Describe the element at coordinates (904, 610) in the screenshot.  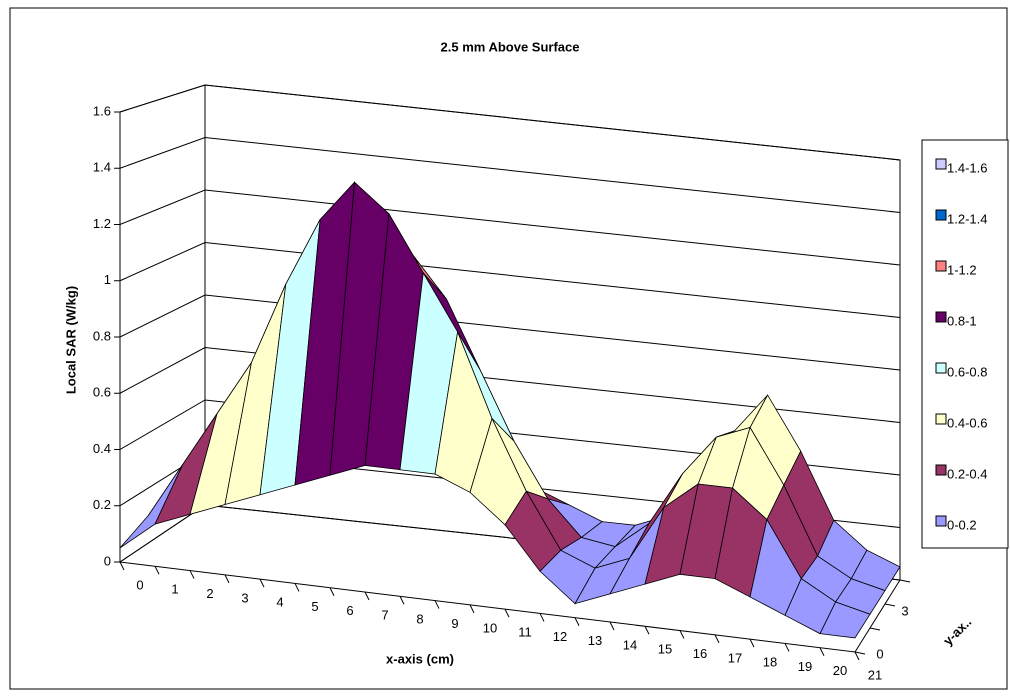
I see `depth-tick-label: 3` at that location.